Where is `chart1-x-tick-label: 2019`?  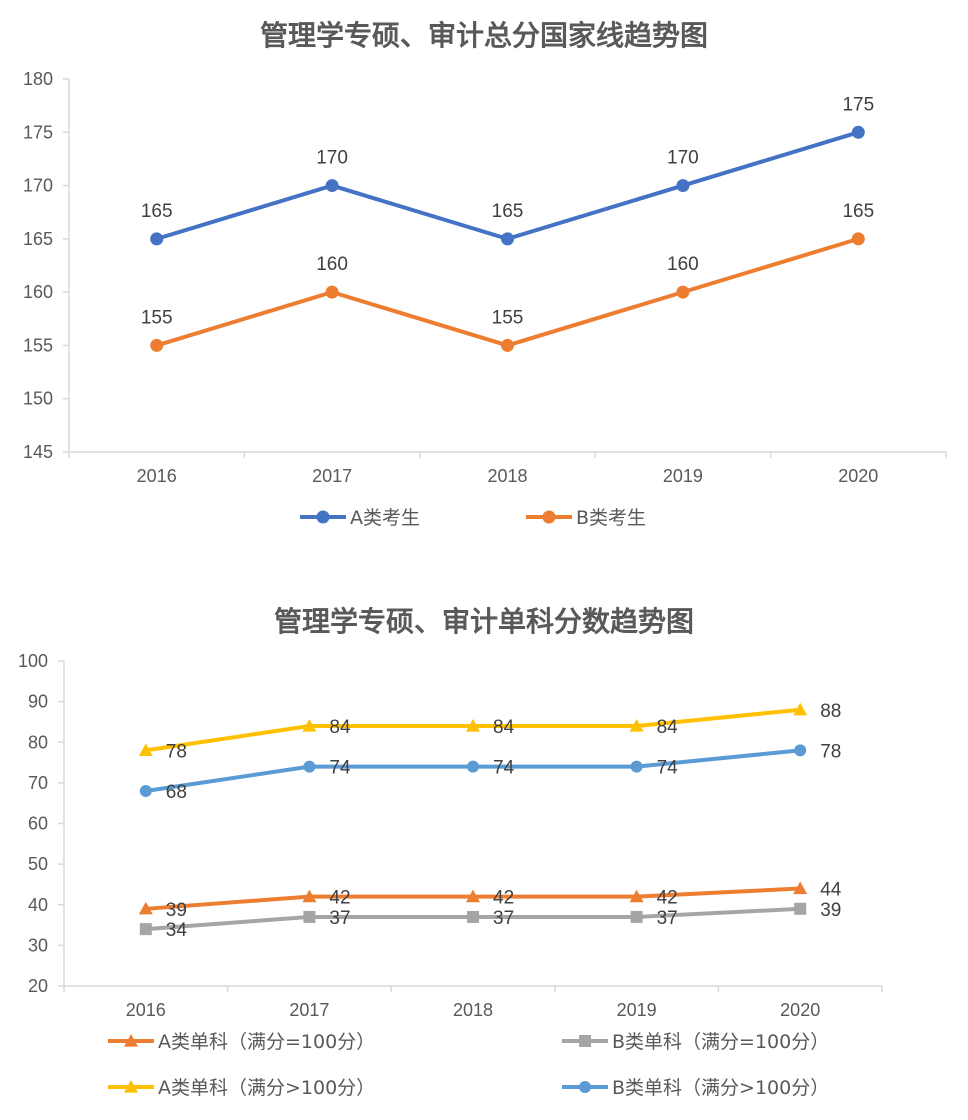
chart1-x-tick-label: 2019 is located at coordinates (683, 476).